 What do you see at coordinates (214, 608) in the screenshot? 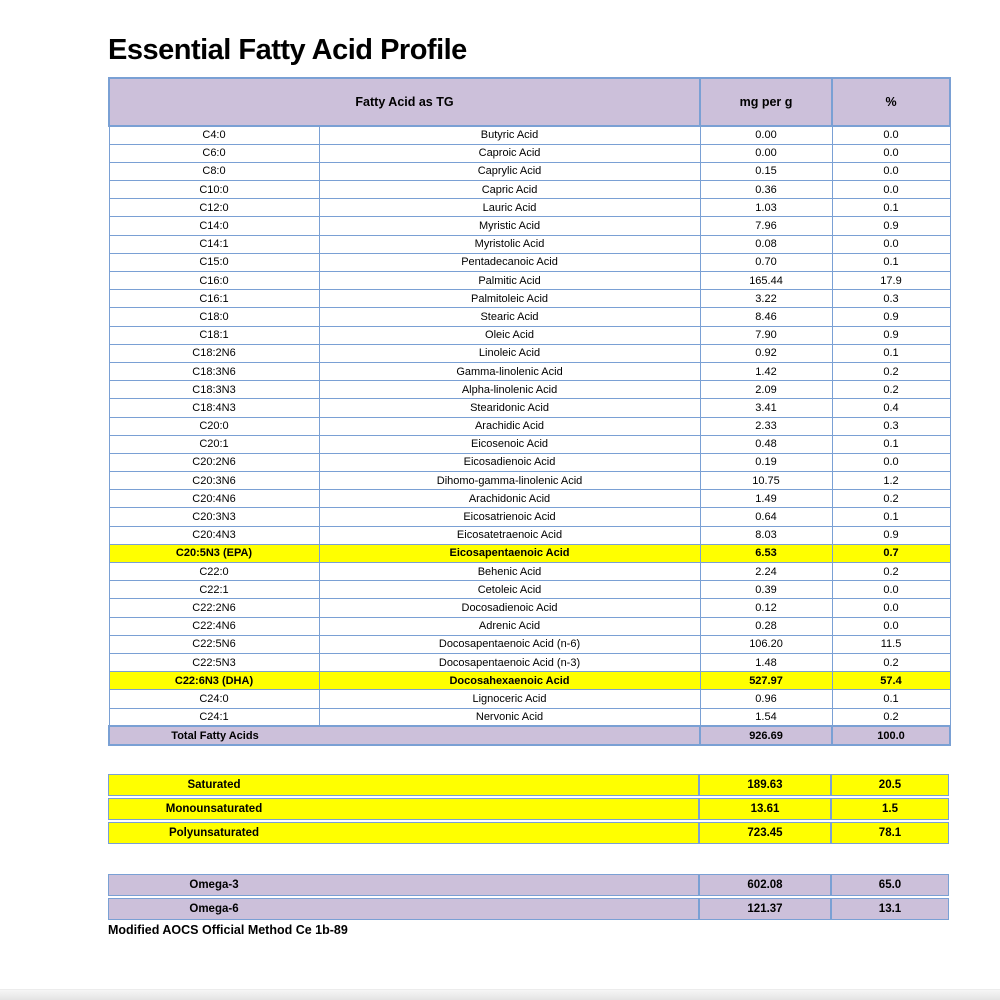
I see `cell-code: C22:2N6` at bounding box center [214, 608].